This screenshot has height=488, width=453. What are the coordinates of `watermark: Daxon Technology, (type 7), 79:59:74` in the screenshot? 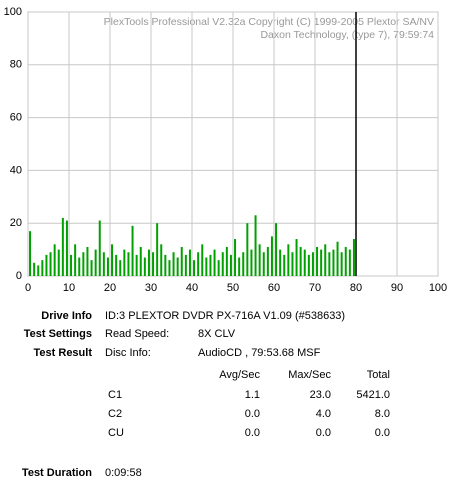 It's located at (347, 35).